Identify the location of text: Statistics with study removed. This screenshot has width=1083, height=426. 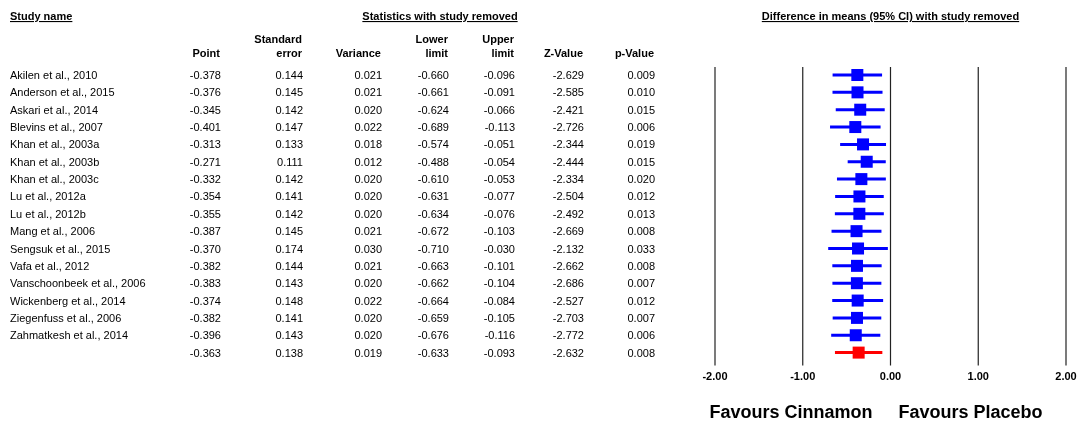
(440, 16).